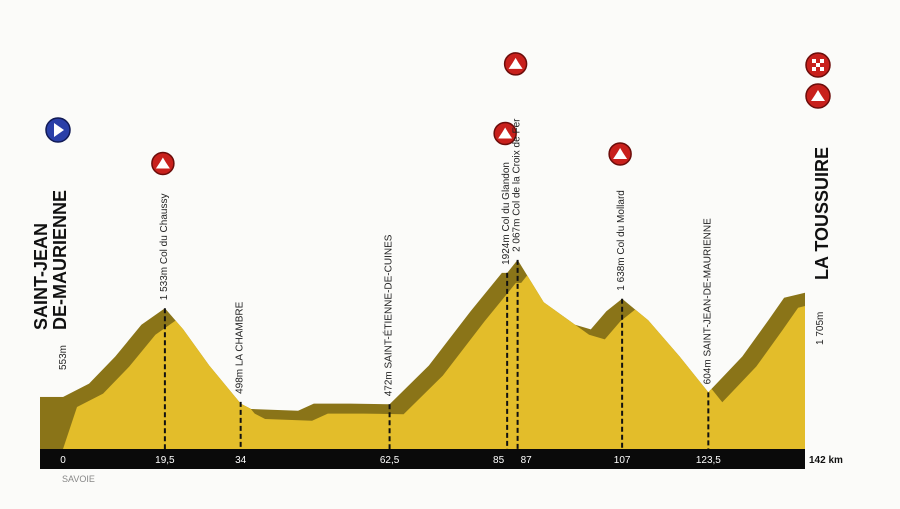 The width and height of the screenshot is (900, 509). What do you see at coordinates (63, 460) in the screenshot?
I see `tick-label: 0` at bounding box center [63, 460].